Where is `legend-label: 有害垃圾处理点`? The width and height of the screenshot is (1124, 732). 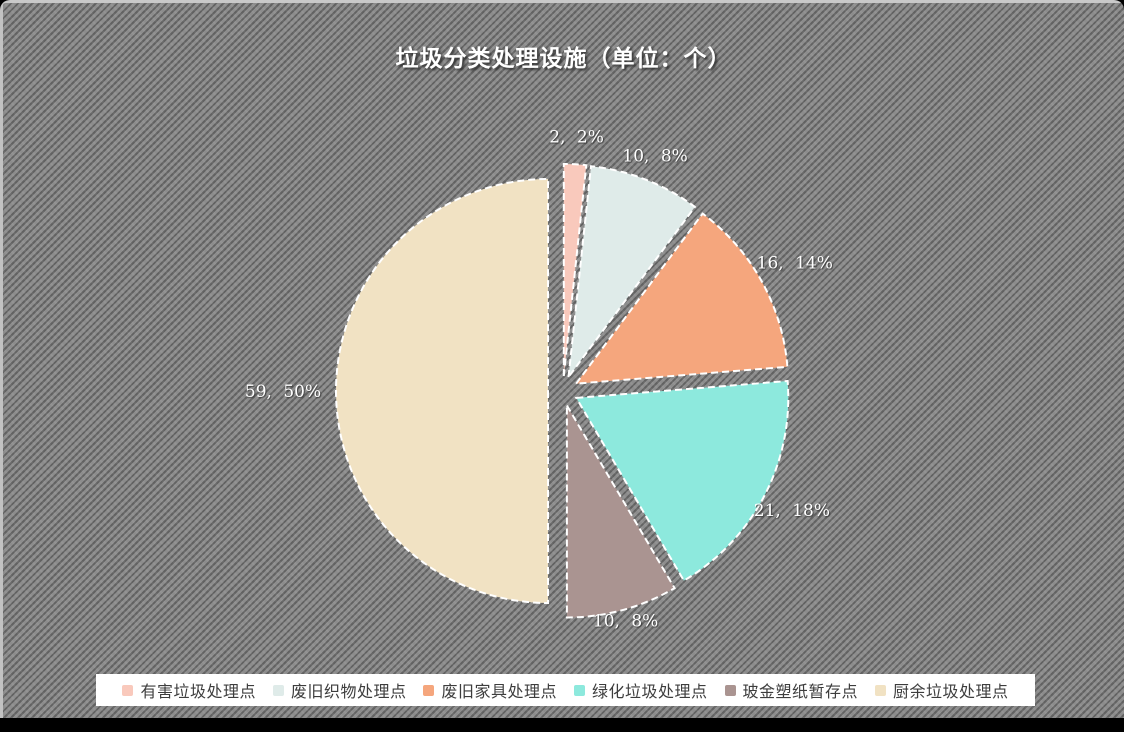
legend-label: 有害垃圾处理点 is located at coordinates (198, 691).